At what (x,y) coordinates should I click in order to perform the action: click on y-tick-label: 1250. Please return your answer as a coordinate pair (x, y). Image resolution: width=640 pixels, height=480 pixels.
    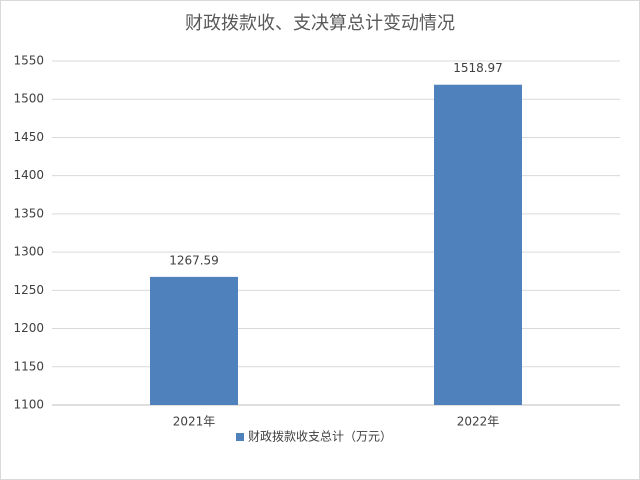
    Looking at the image, I should click on (28, 290).